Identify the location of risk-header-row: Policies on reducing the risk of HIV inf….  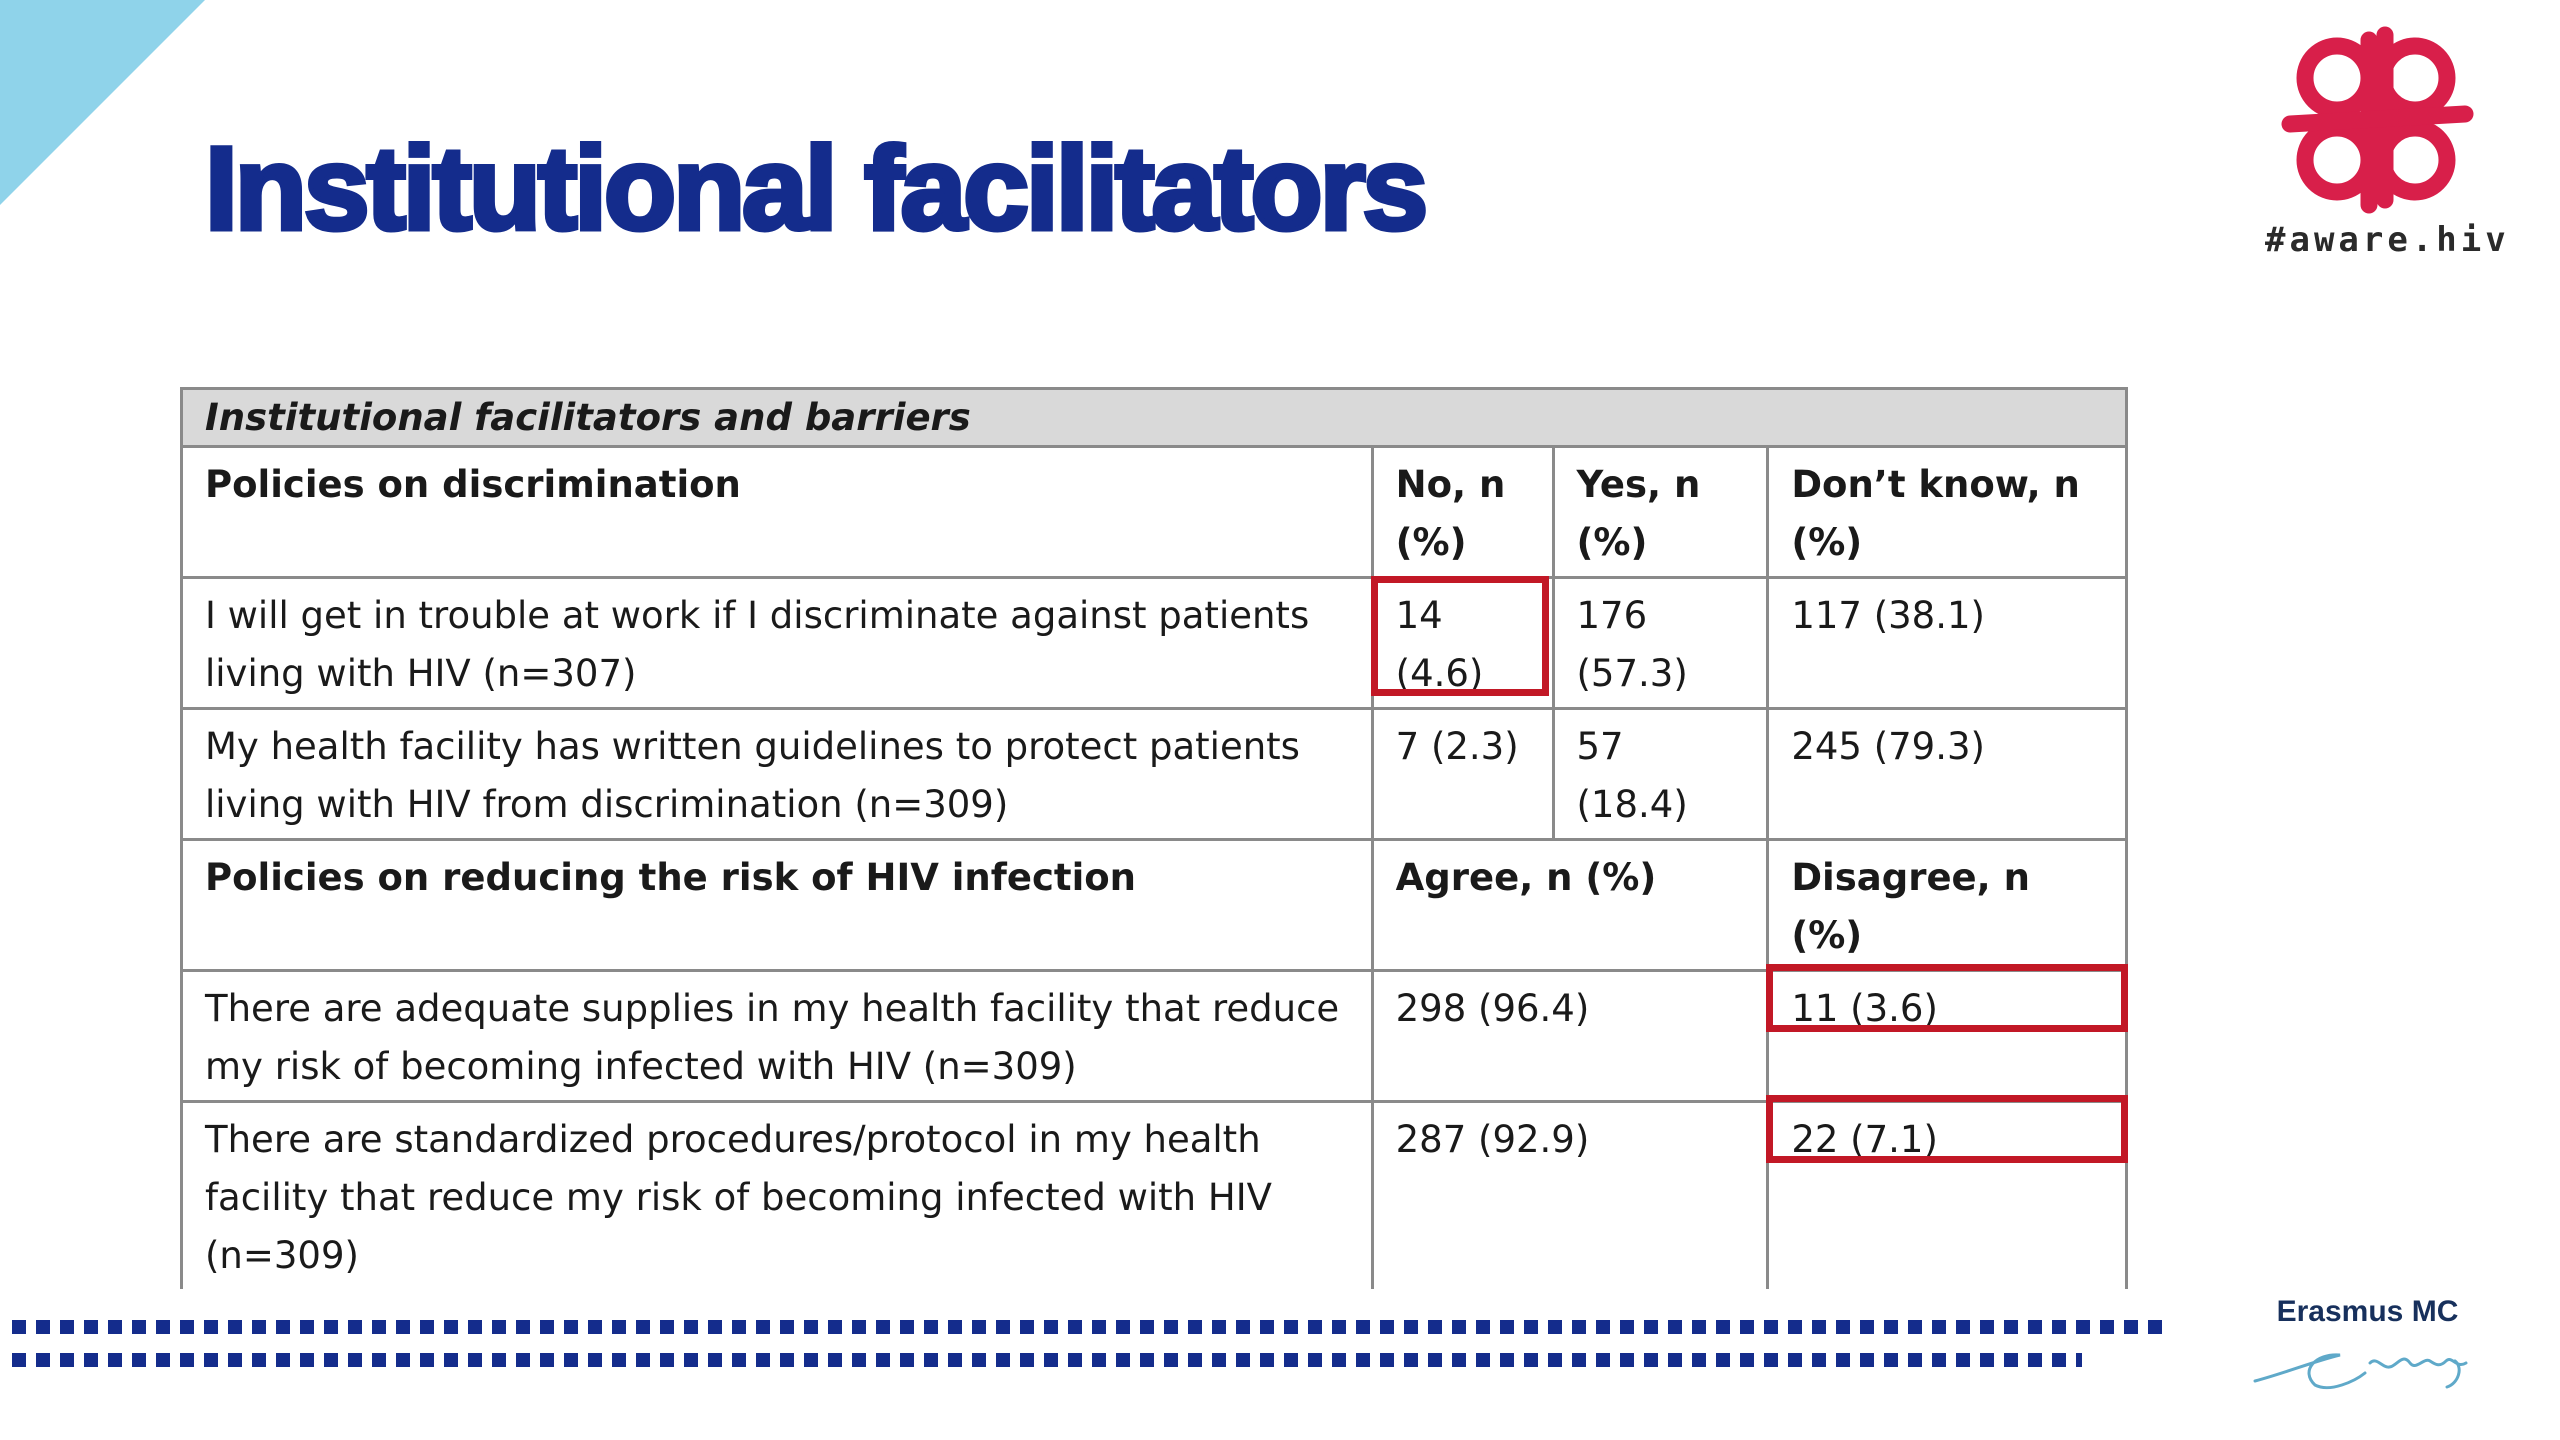
(1154, 905).